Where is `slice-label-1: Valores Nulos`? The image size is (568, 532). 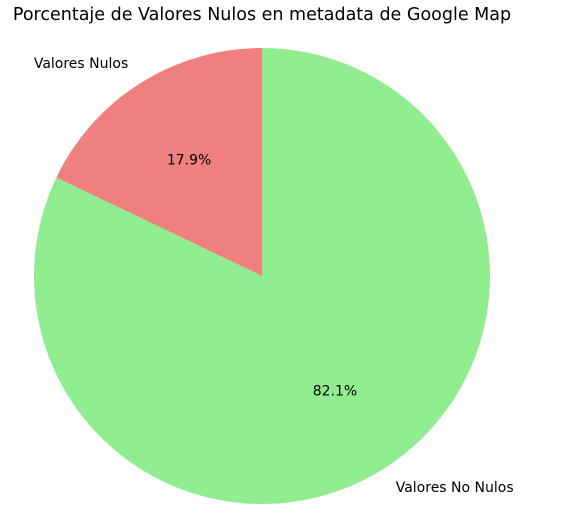 slice-label-1: Valores Nulos is located at coordinates (81, 64).